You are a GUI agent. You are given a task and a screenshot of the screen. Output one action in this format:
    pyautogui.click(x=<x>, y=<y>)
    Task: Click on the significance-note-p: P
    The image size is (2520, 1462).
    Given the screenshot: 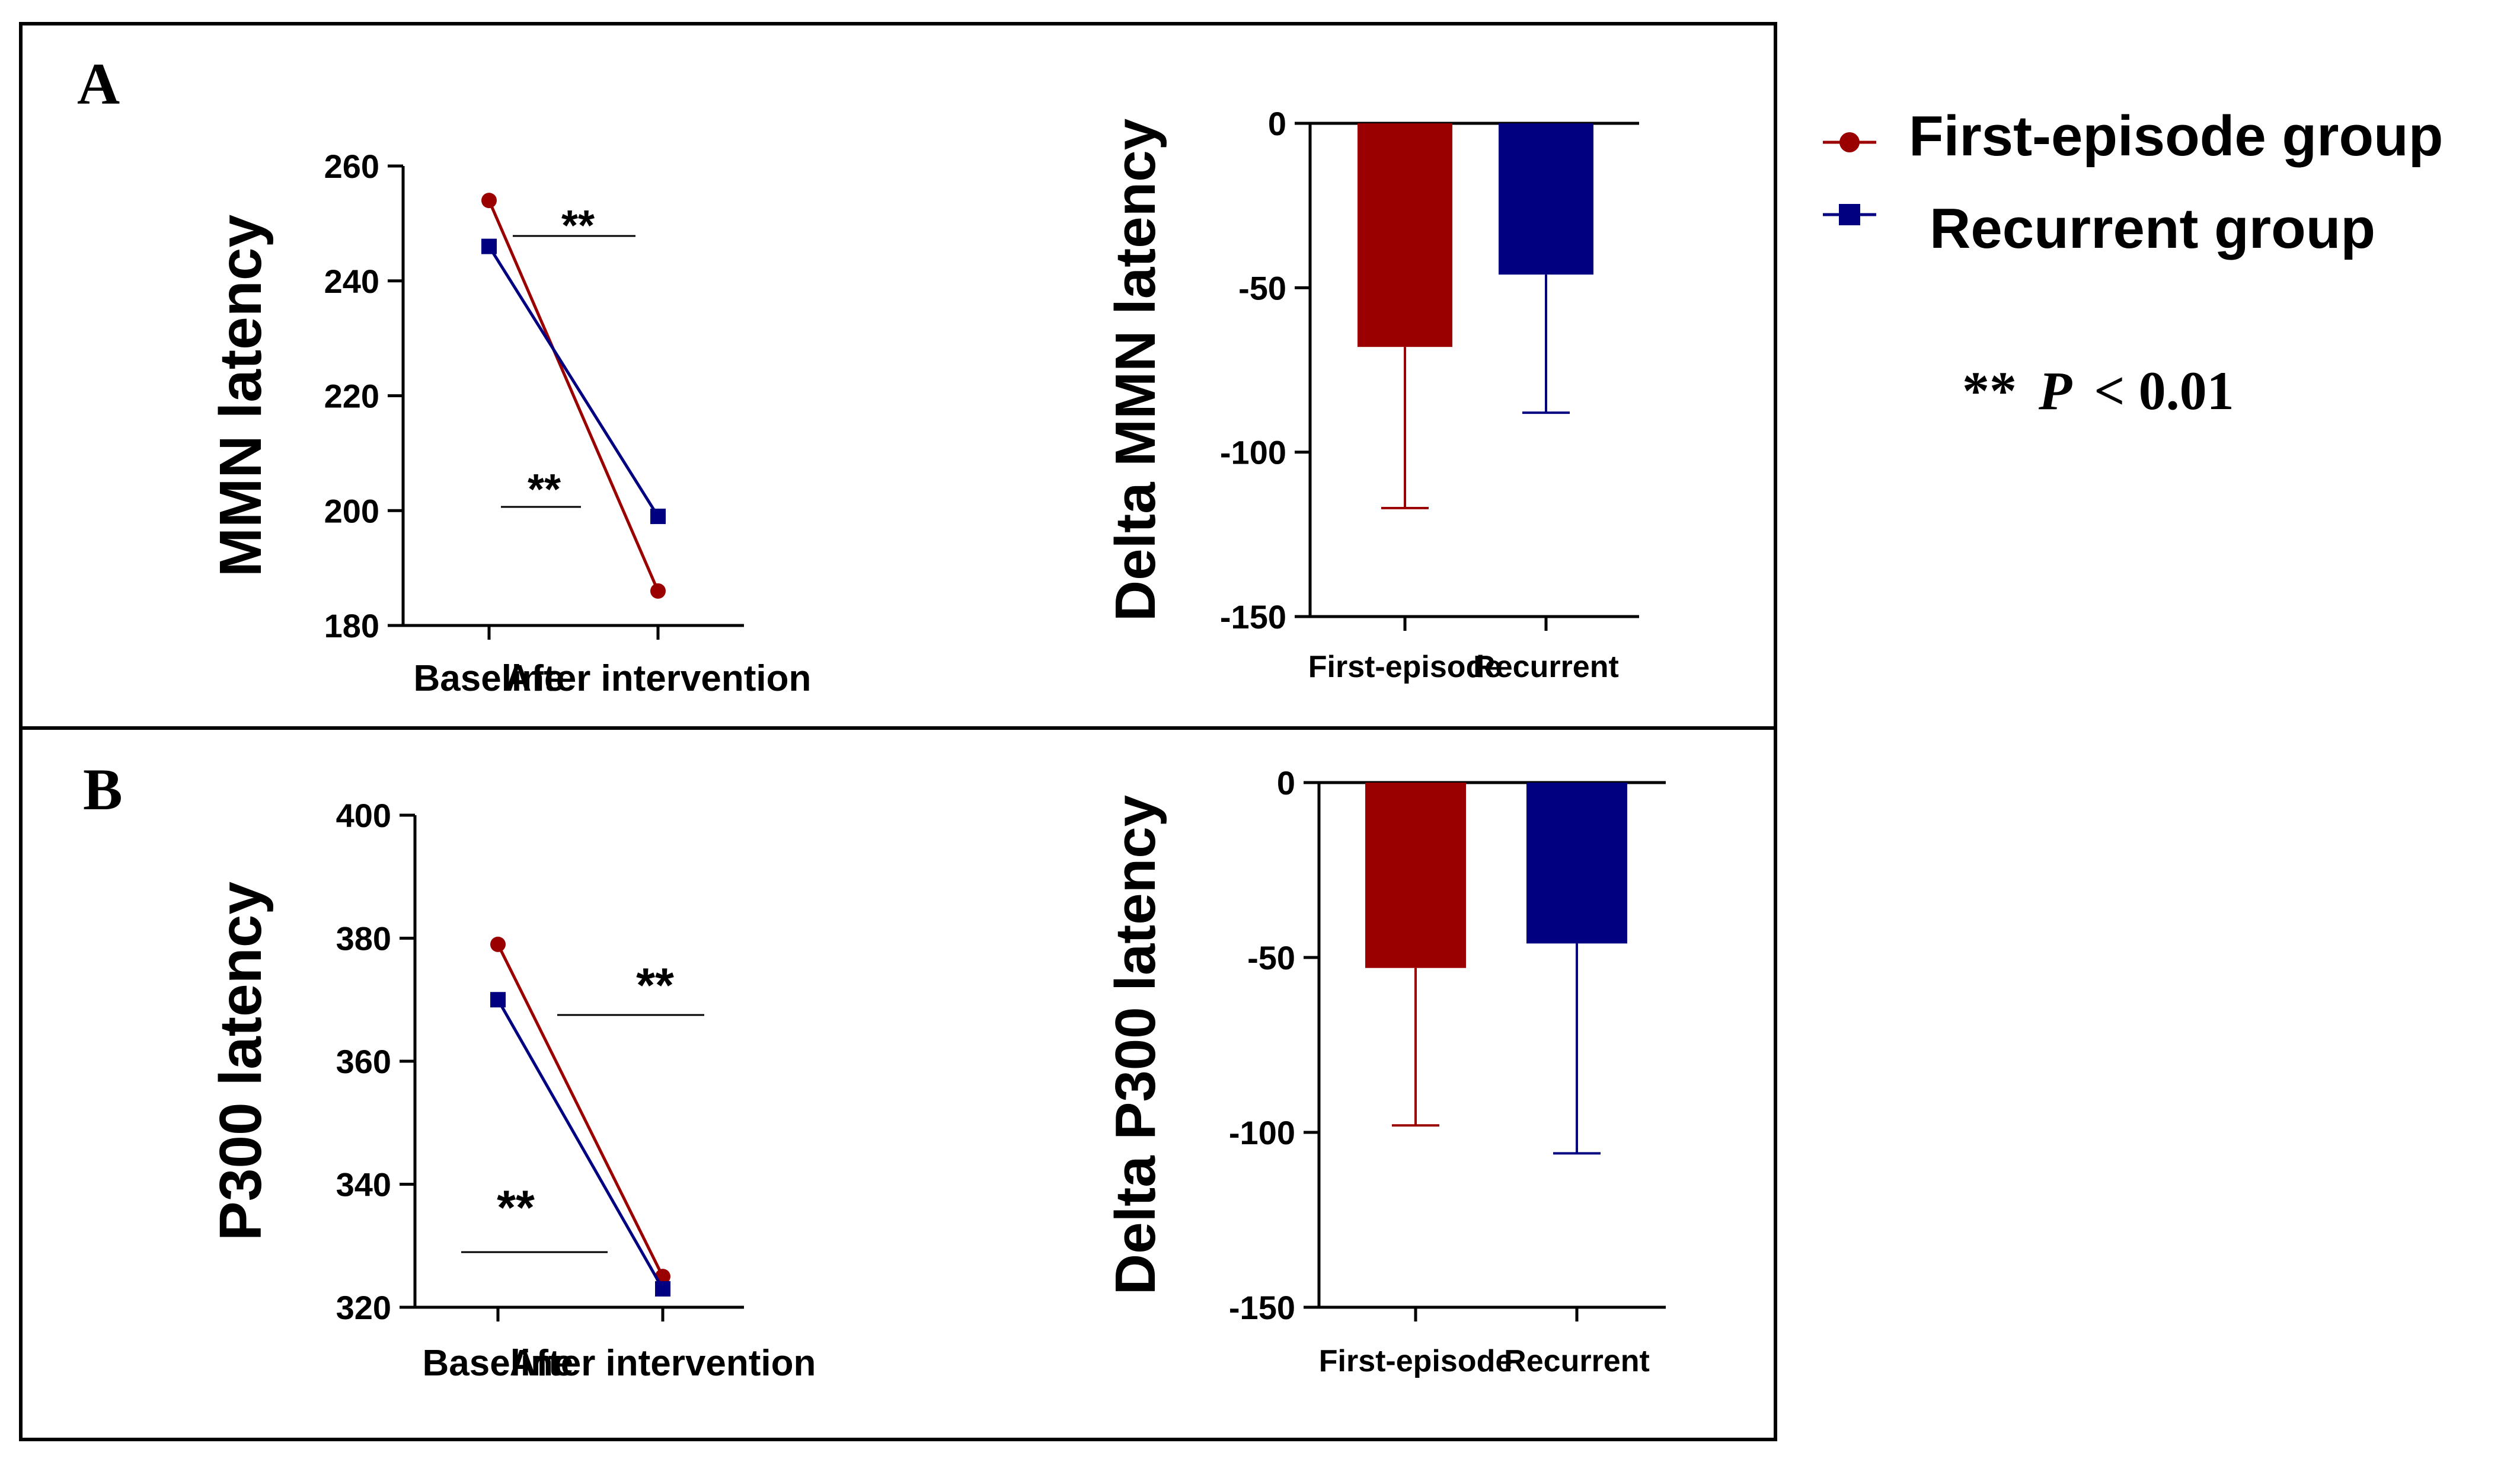 What is the action you would take?
    pyautogui.click(x=2055, y=390)
    